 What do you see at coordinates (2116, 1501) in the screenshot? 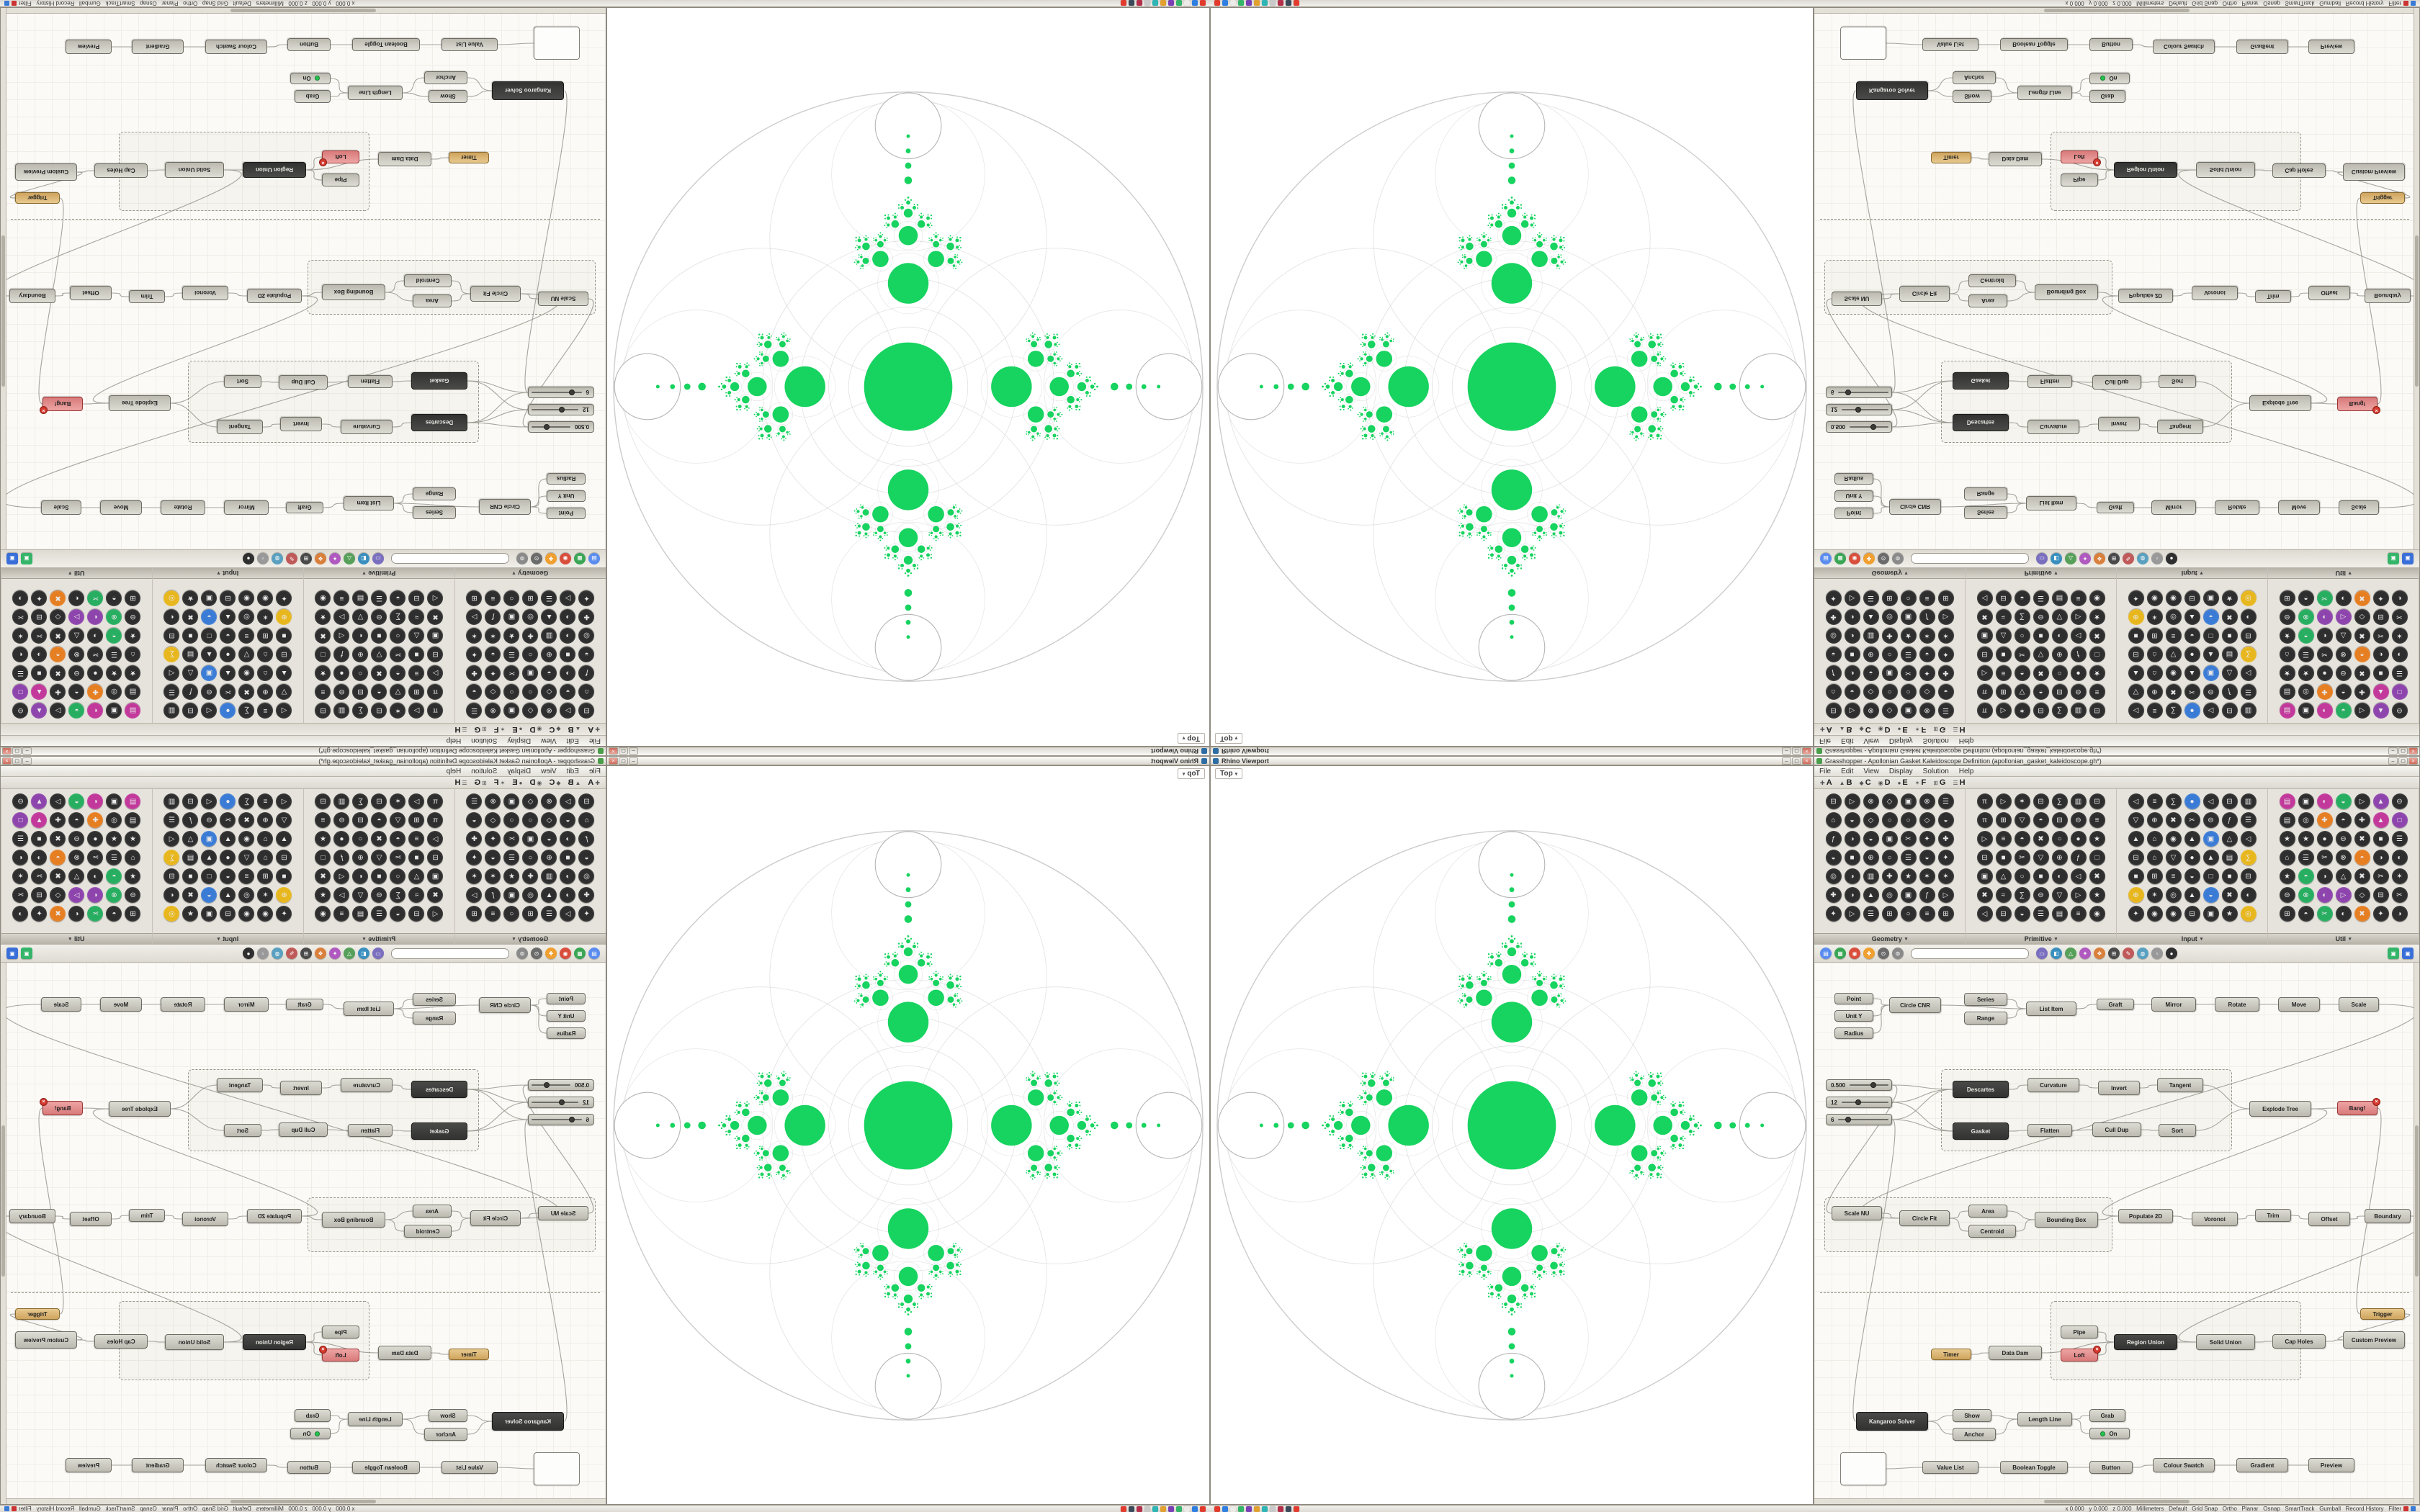
I see `horizontal-scrollbar` at bounding box center [2116, 1501].